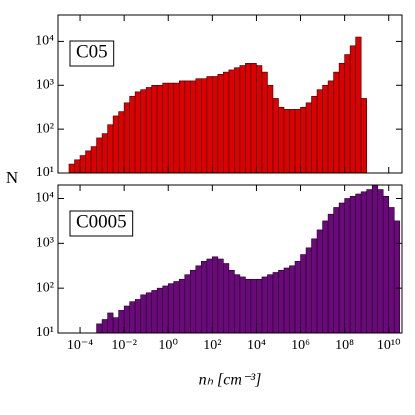  I want to click on x-tick-label: 10⁸, so click(344, 345).